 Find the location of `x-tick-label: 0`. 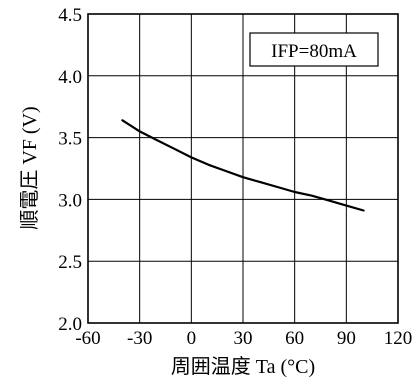

x-tick-label: 0 is located at coordinates (192, 338).